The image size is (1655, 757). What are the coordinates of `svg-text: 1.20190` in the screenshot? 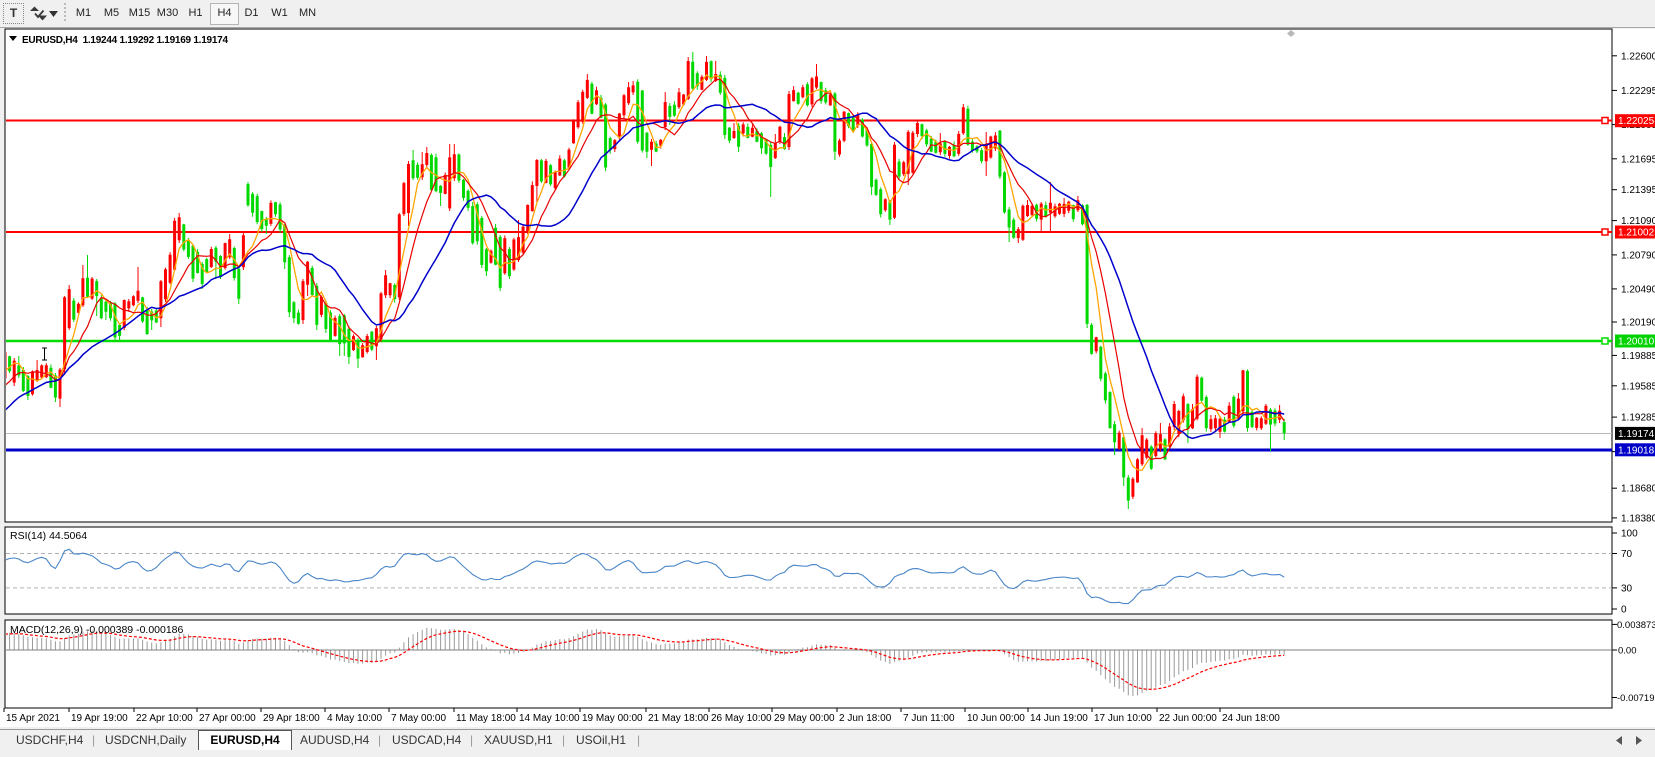 It's located at (1638, 323).